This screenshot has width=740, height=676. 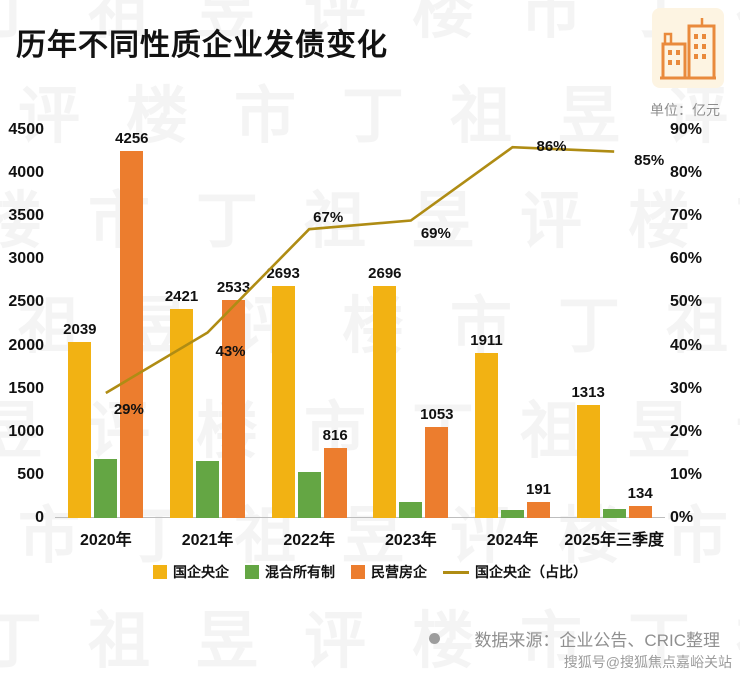 I want to click on line-pct-label: 29%, so click(x=128, y=409).